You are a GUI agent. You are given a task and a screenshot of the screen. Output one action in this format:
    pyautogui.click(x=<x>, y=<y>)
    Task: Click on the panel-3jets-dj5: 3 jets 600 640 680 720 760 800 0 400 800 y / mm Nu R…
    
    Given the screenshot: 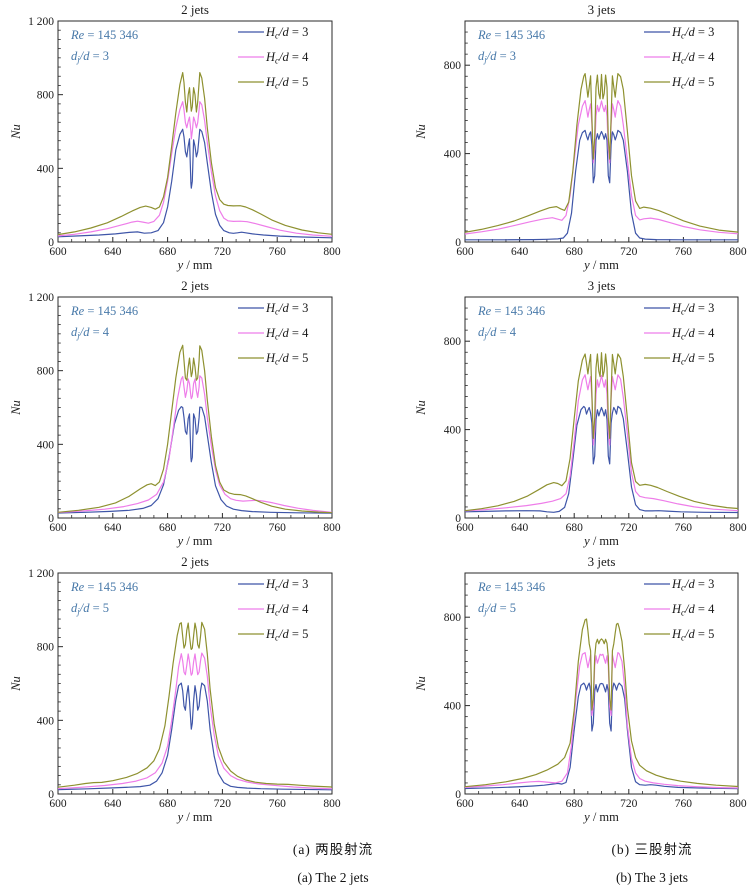 What is the action you would take?
    pyautogui.click(x=580, y=689)
    